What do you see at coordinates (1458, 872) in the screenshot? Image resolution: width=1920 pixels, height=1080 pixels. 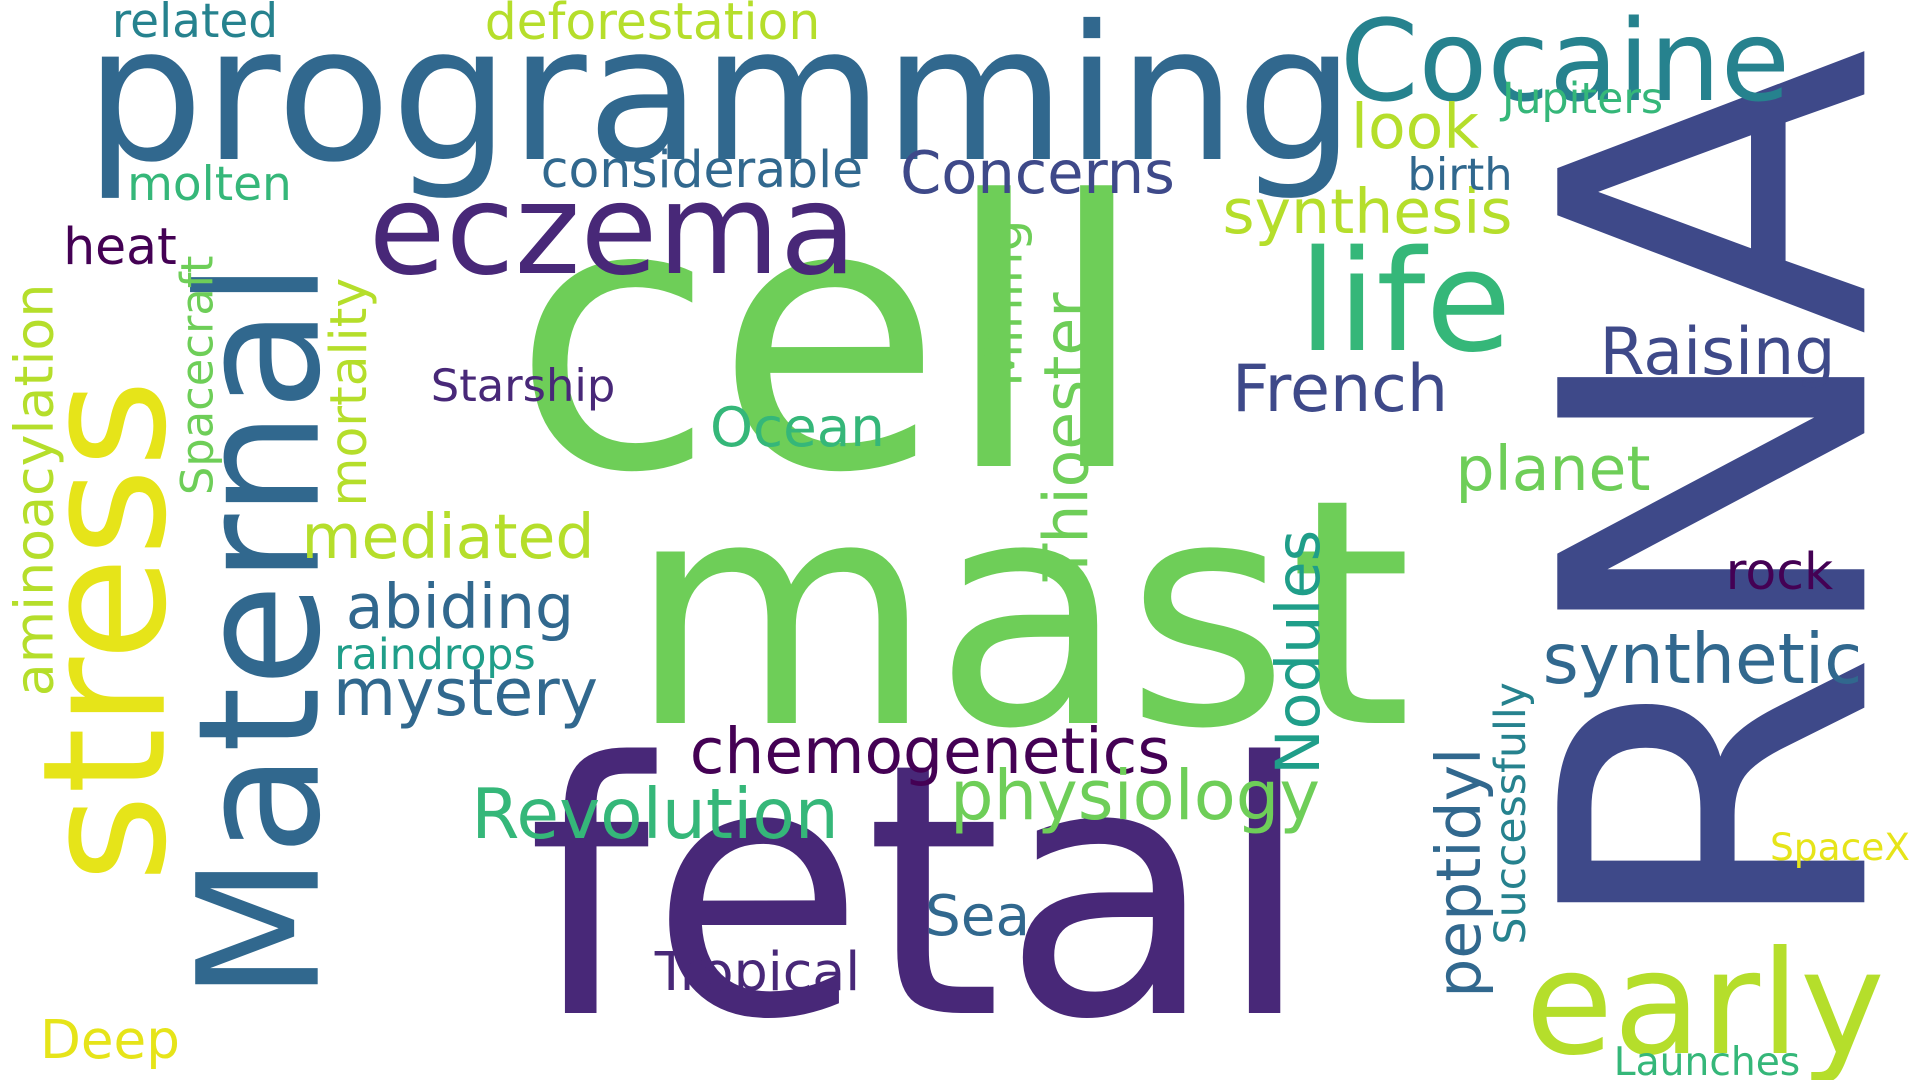 I see `word-peptidyl: peptidyl` at bounding box center [1458, 872].